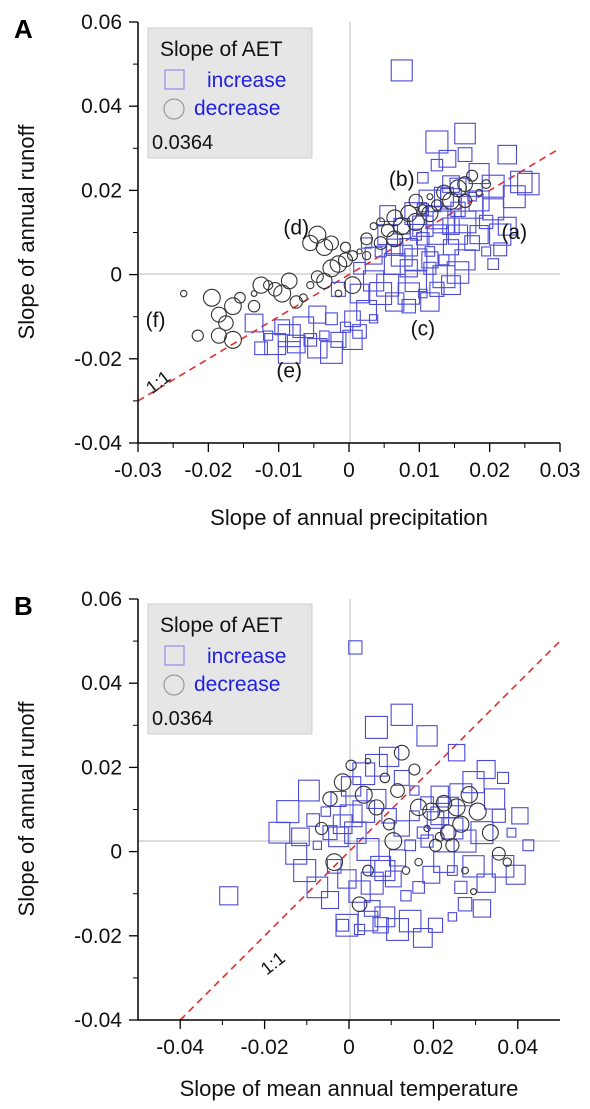 The width and height of the screenshot is (590, 1109). I want to click on panel-a-legend-box, so click(230, 93).